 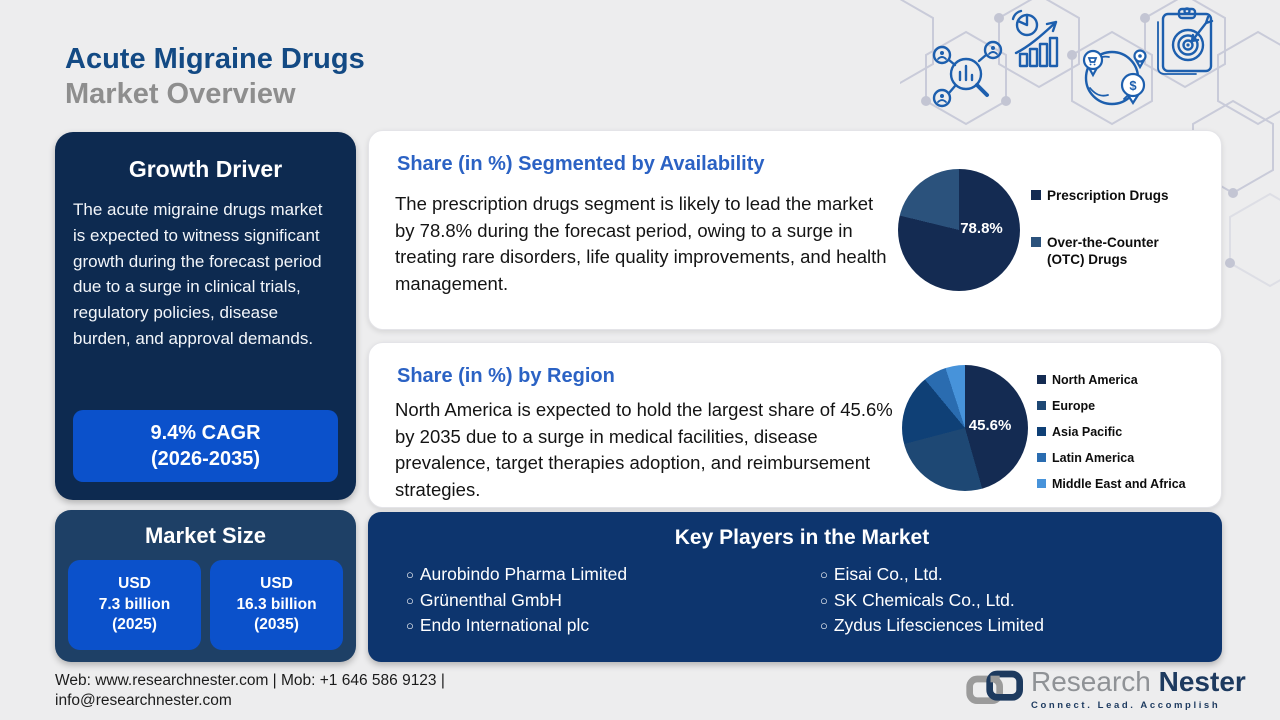 I want to click on cagr-value: 9.4% CAGR, so click(x=205, y=433).